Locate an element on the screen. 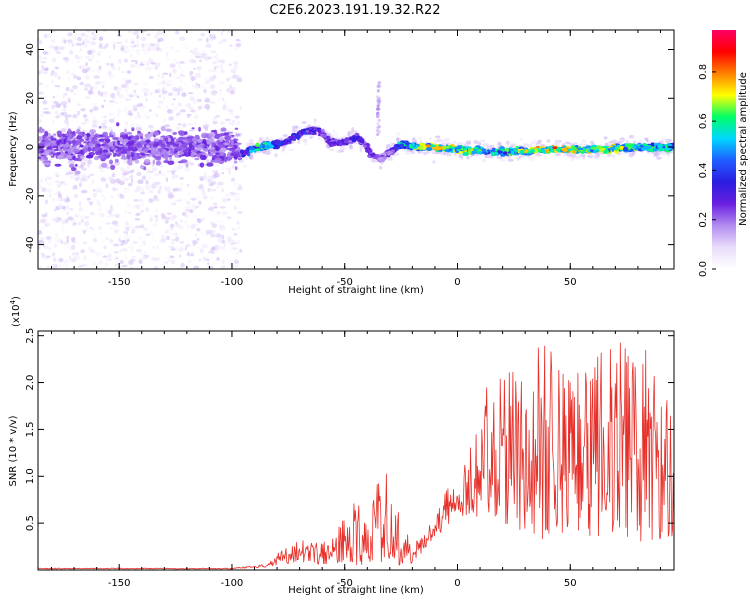 The width and height of the screenshot is (750, 600). snr-y-label: SNR (10 * v/v) is located at coordinates (13, 450).